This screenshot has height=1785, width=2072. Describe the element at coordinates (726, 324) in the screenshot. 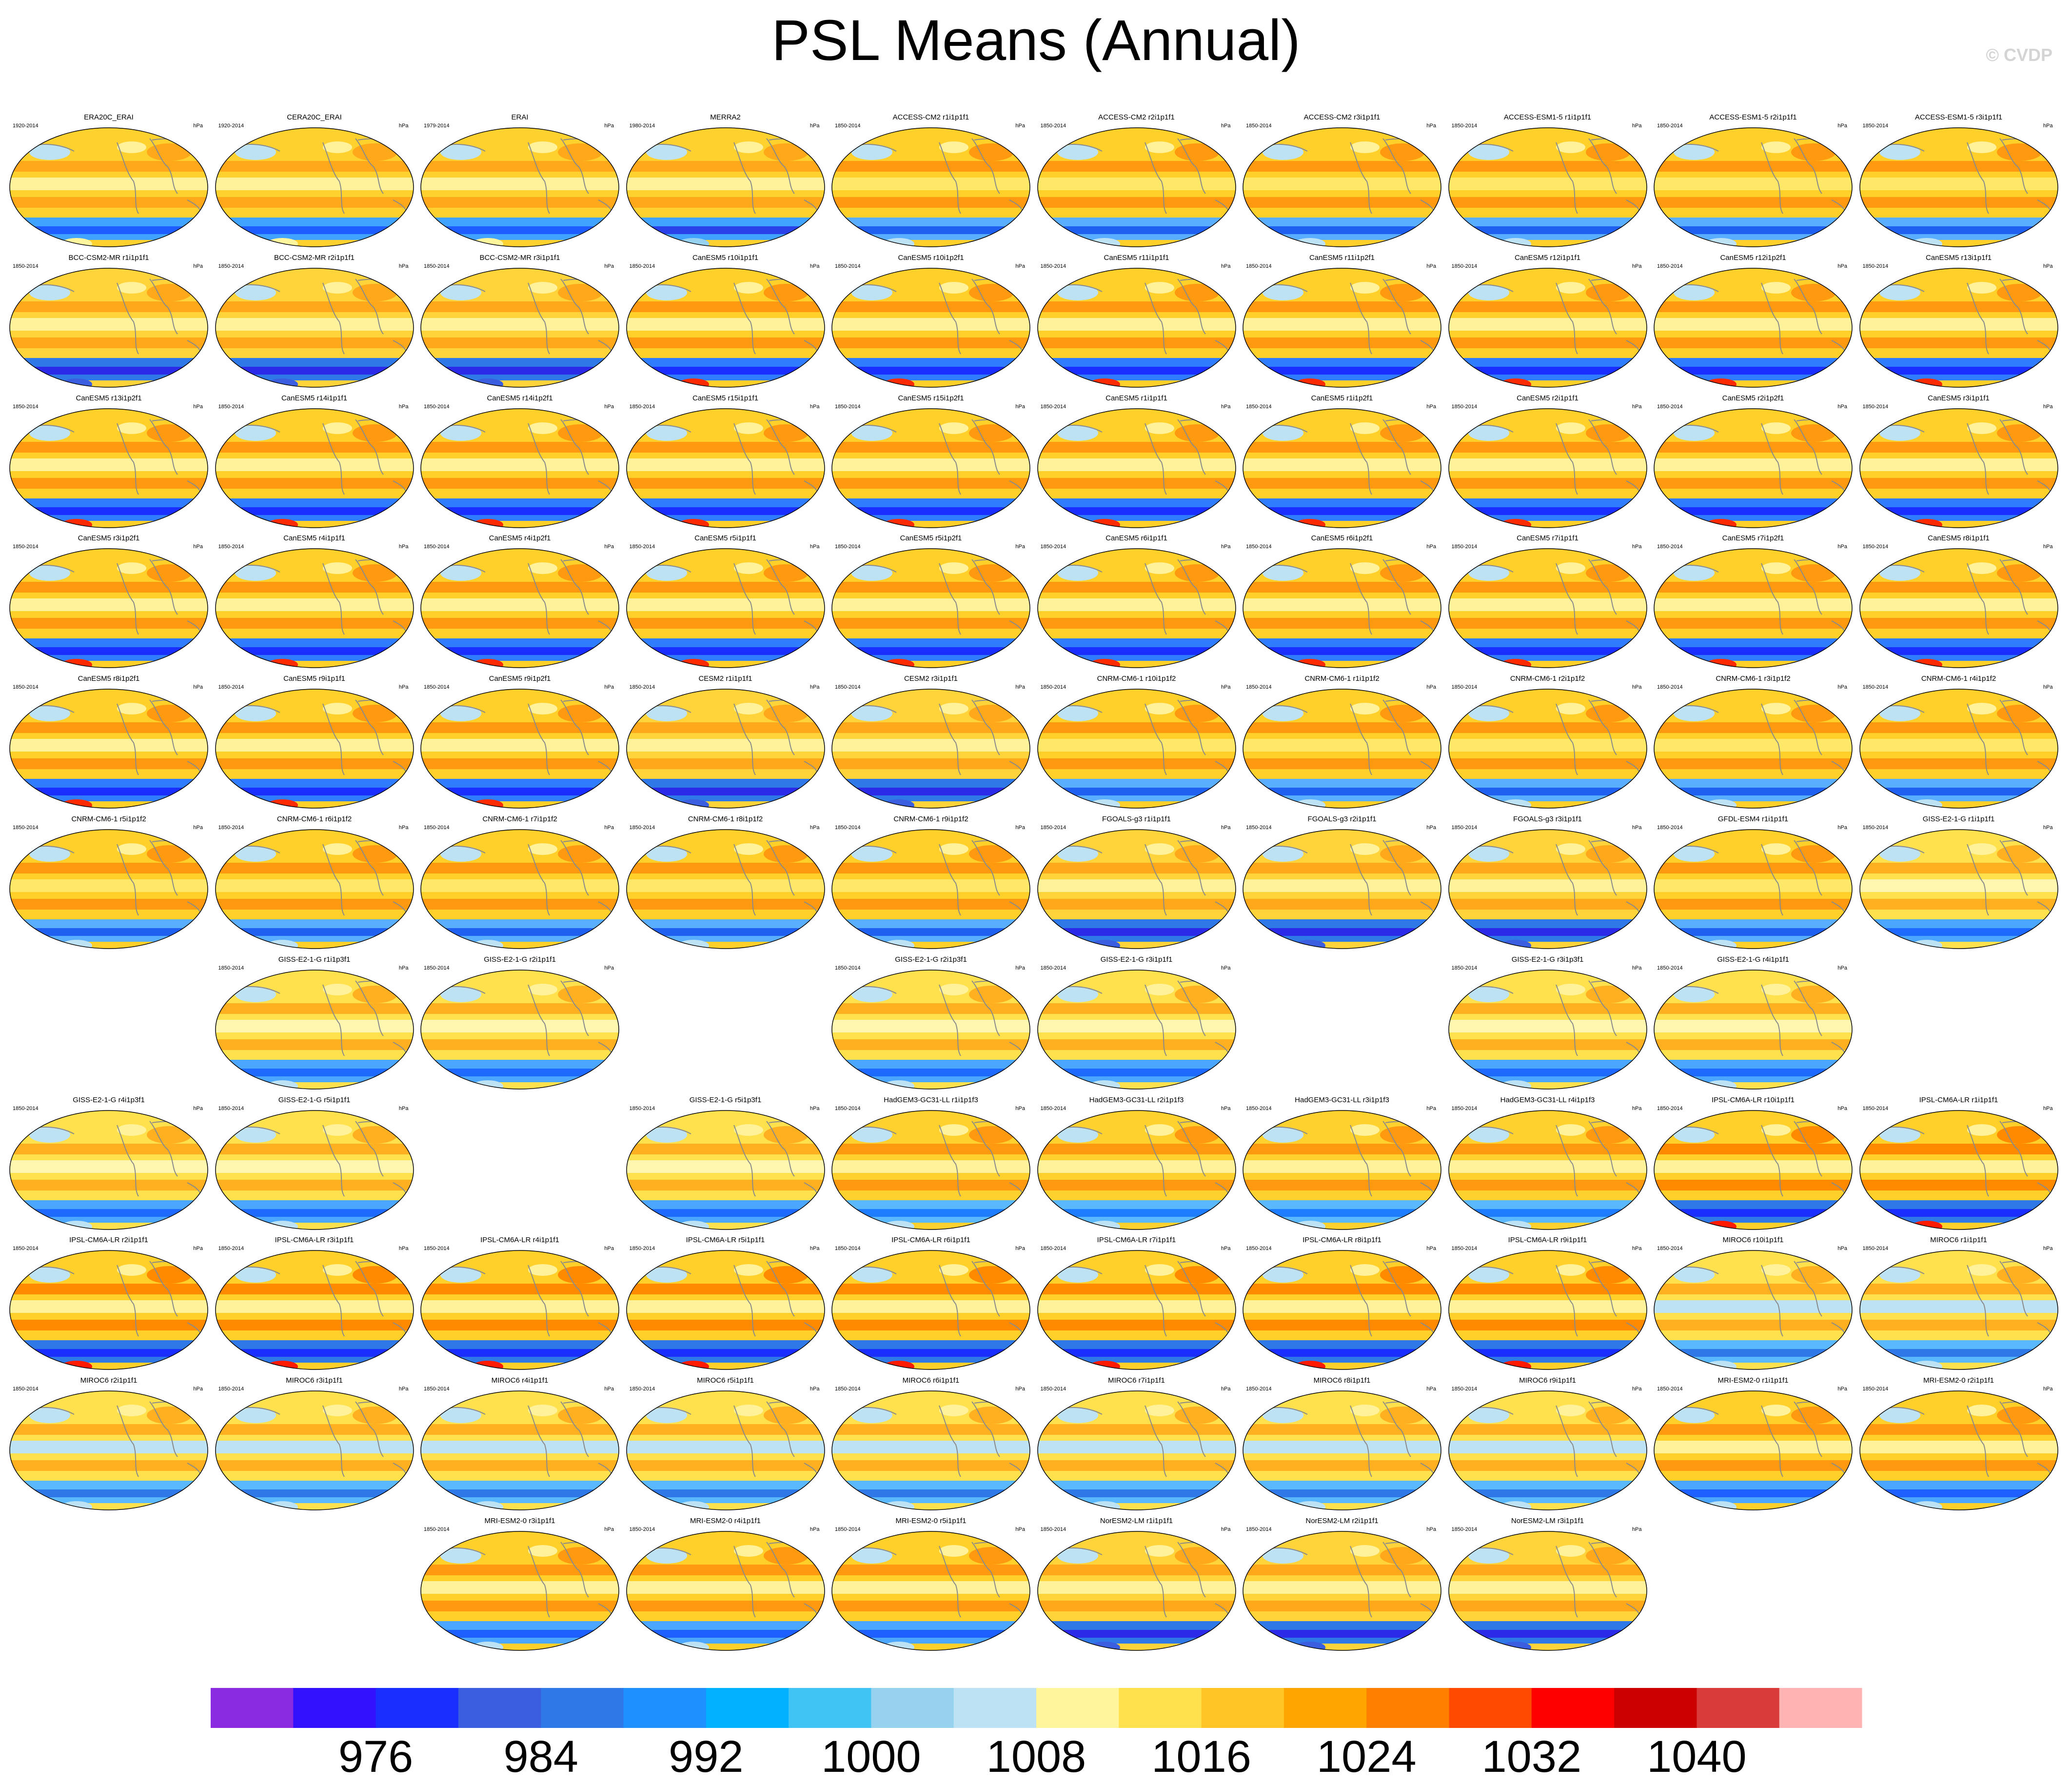

I see `map-panel: CanESM5 r10i1p1f1 1850-2014 hPa` at that location.